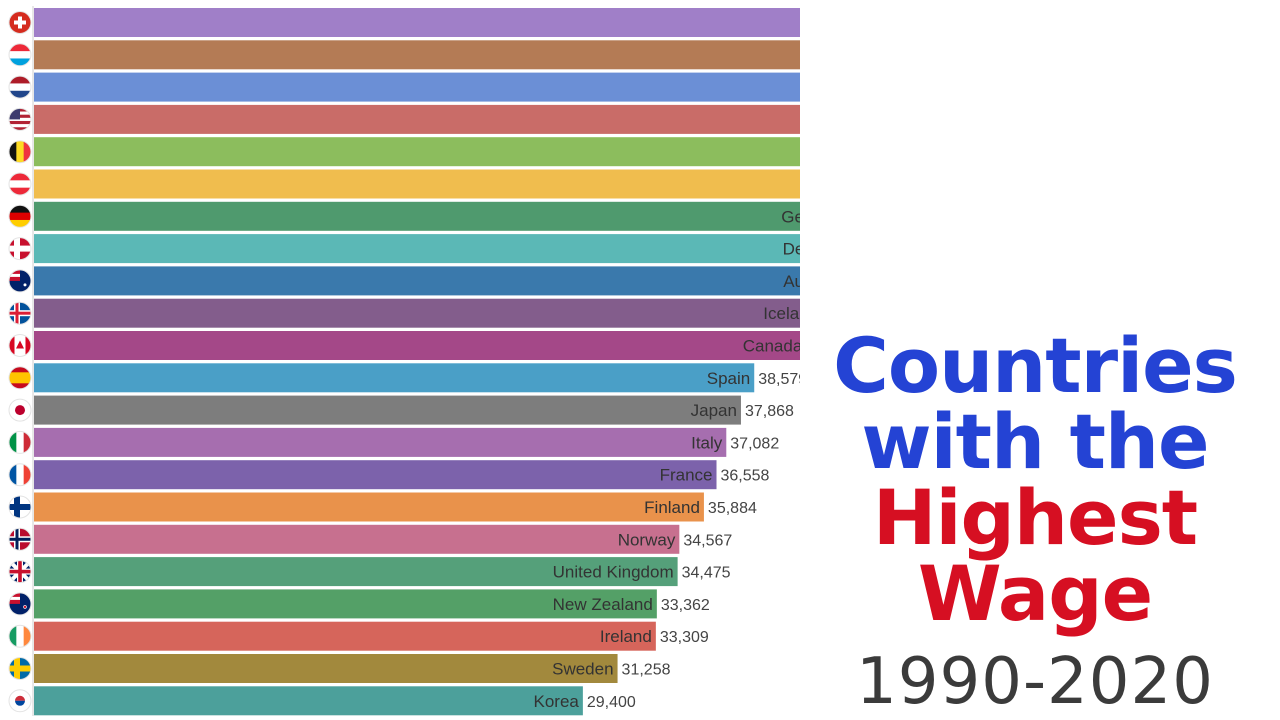  I want to click on bar-canada, so click(417, 345).